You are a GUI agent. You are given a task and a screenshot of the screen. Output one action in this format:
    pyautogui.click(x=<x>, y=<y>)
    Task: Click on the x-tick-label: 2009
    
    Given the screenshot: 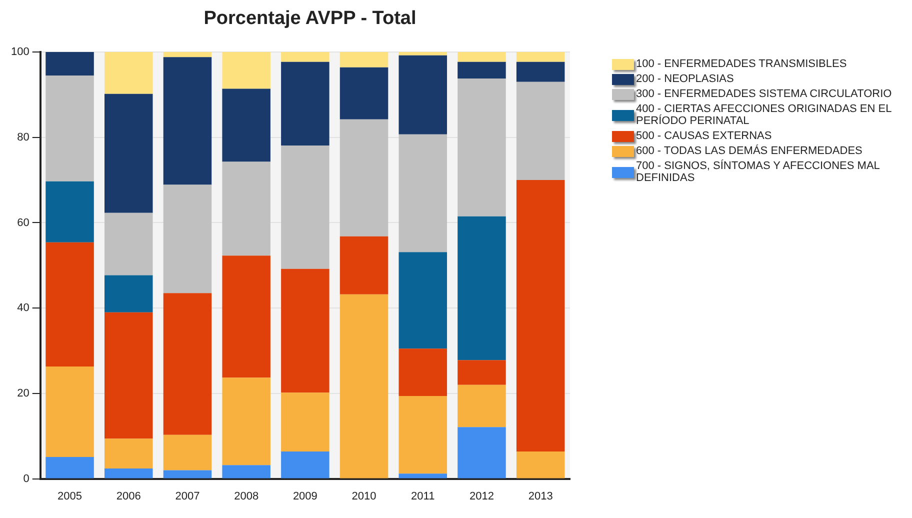 What is the action you would take?
    pyautogui.click(x=305, y=496)
    